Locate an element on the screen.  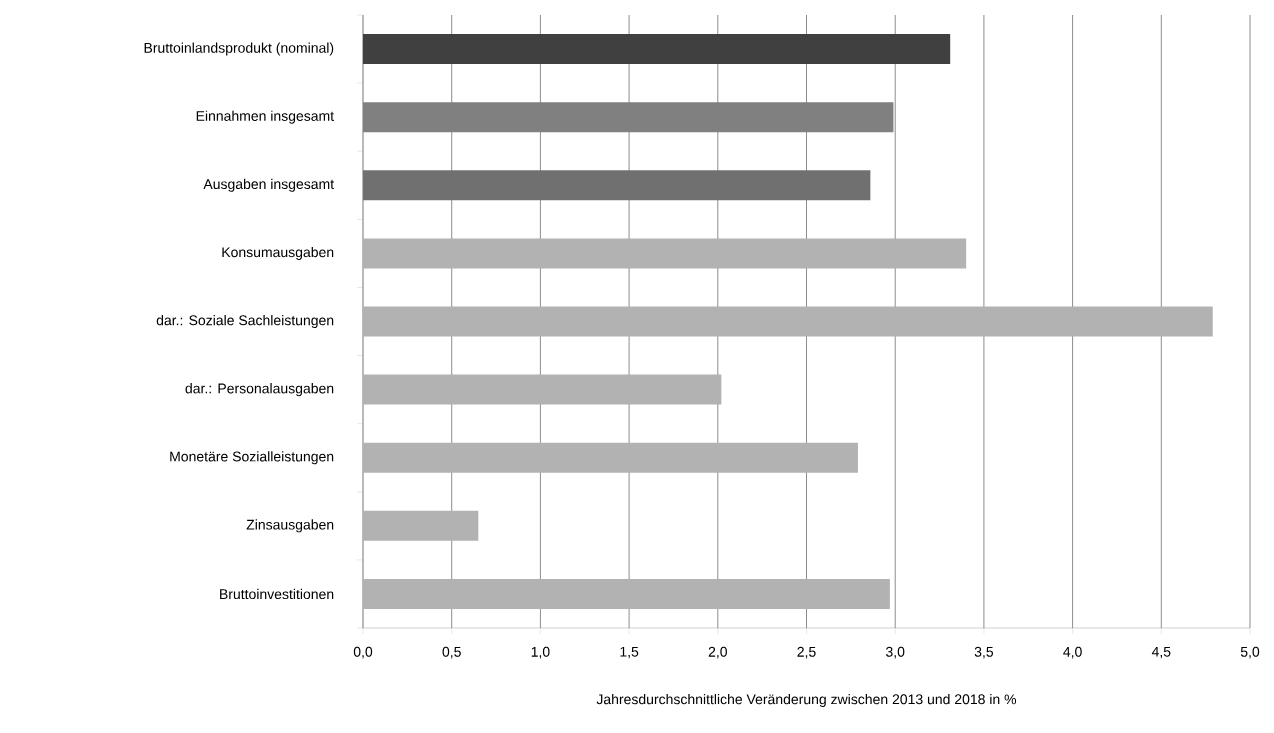
x-tick-label: 1,0 is located at coordinates (540, 652).